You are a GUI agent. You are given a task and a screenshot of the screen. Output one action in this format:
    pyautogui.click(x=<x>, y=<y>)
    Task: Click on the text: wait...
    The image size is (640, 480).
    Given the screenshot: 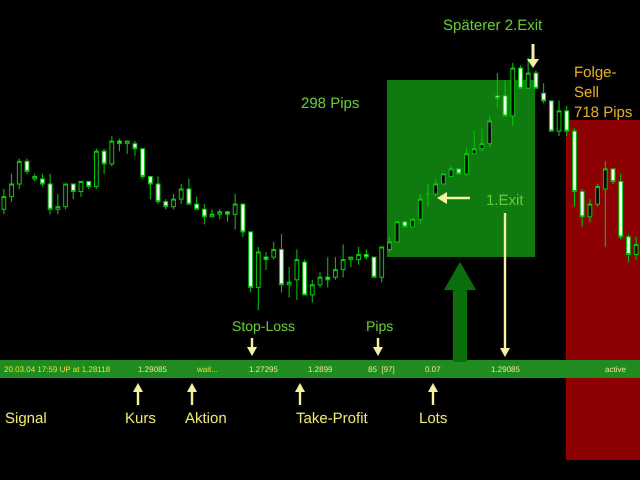 What is the action you would take?
    pyautogui.click(x=207, y=369)
    